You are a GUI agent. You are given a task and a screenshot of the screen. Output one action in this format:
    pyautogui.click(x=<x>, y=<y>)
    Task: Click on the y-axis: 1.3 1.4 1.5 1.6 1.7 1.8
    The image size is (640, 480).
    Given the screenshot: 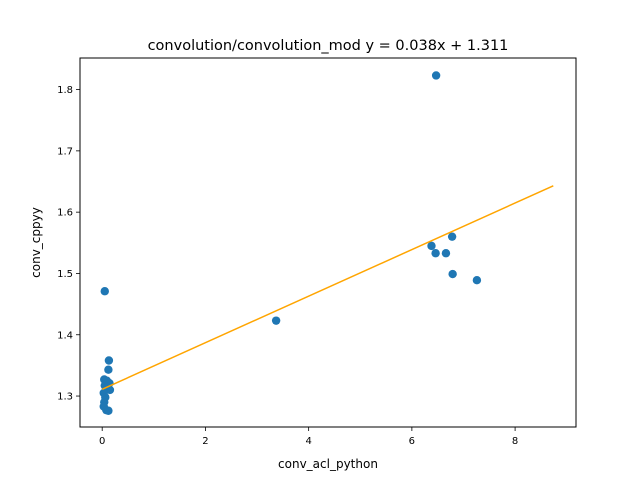 What is the action you would take?
    pyautogui.click(x=68, y=244)
    